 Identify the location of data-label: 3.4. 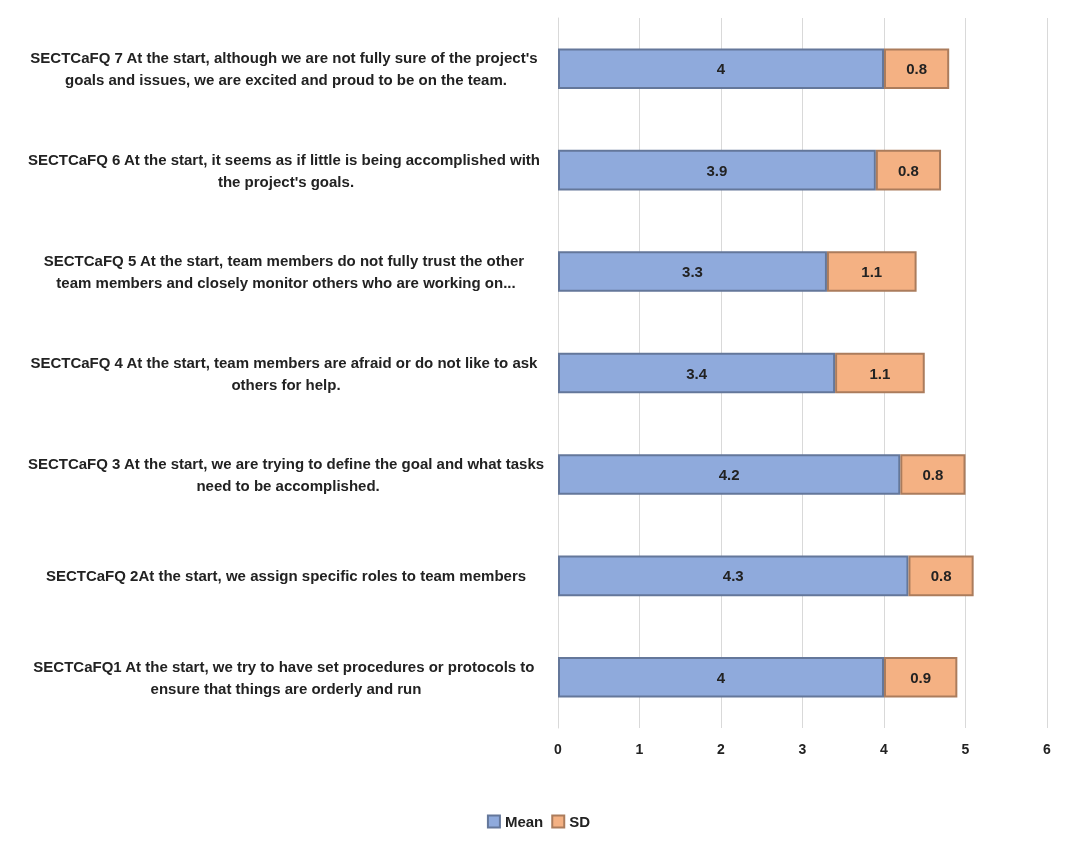
(697, 373).